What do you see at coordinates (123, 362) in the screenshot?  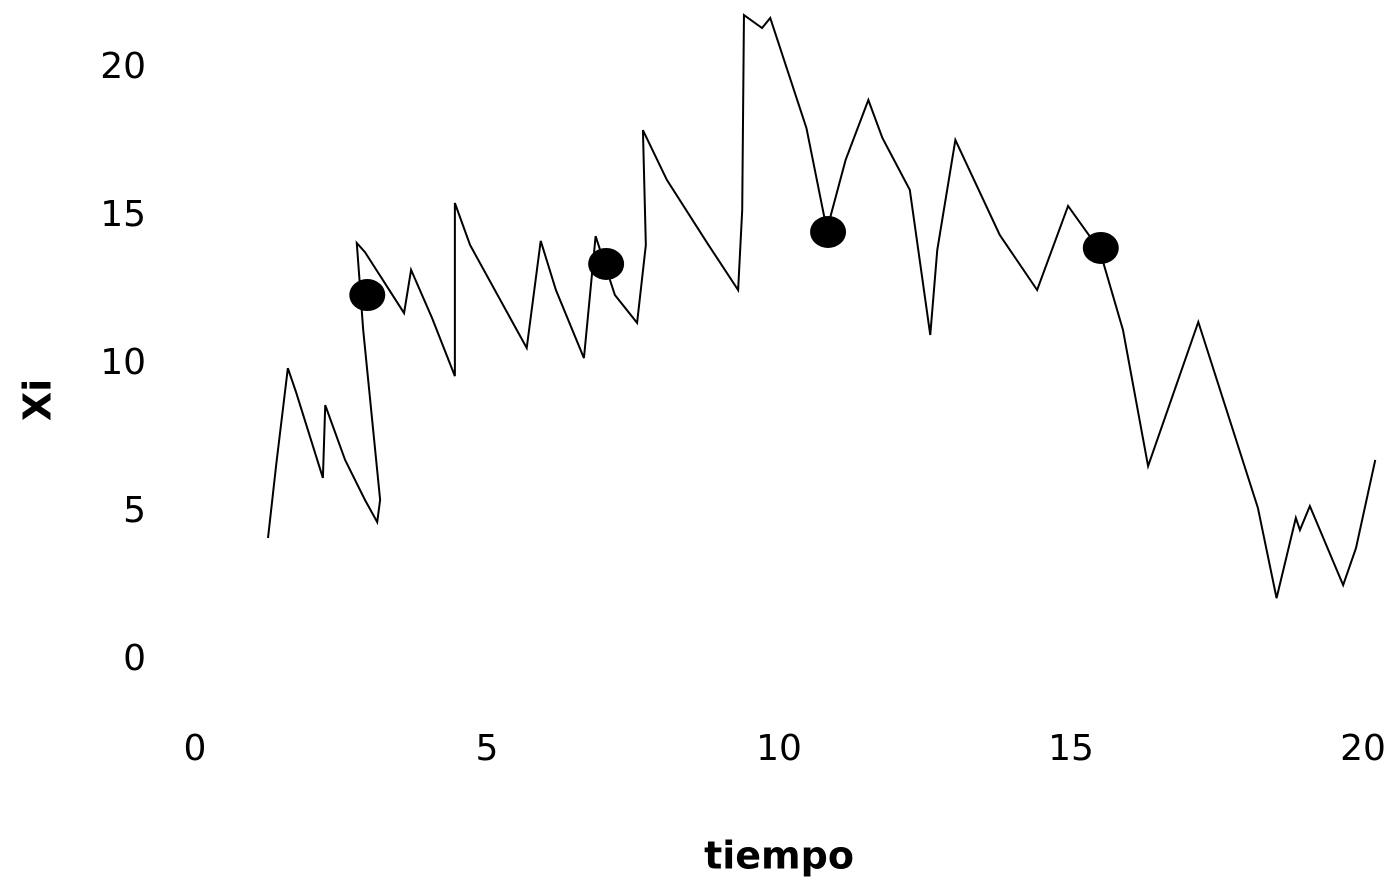 I see `y-tick-label: 10` at bounding box center [123, 362].